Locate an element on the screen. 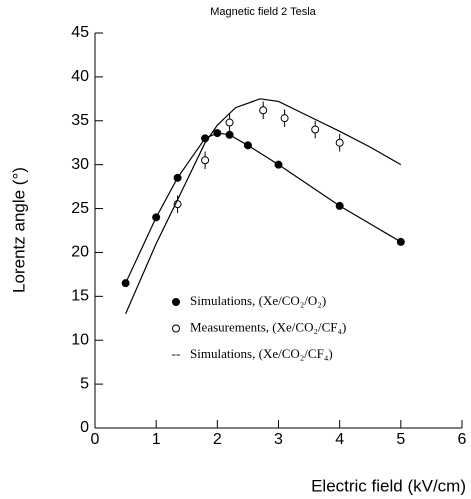 The width and height of the screenshot is (471, 499). y-tick-label: 45 is located at coordinates (80, 32).